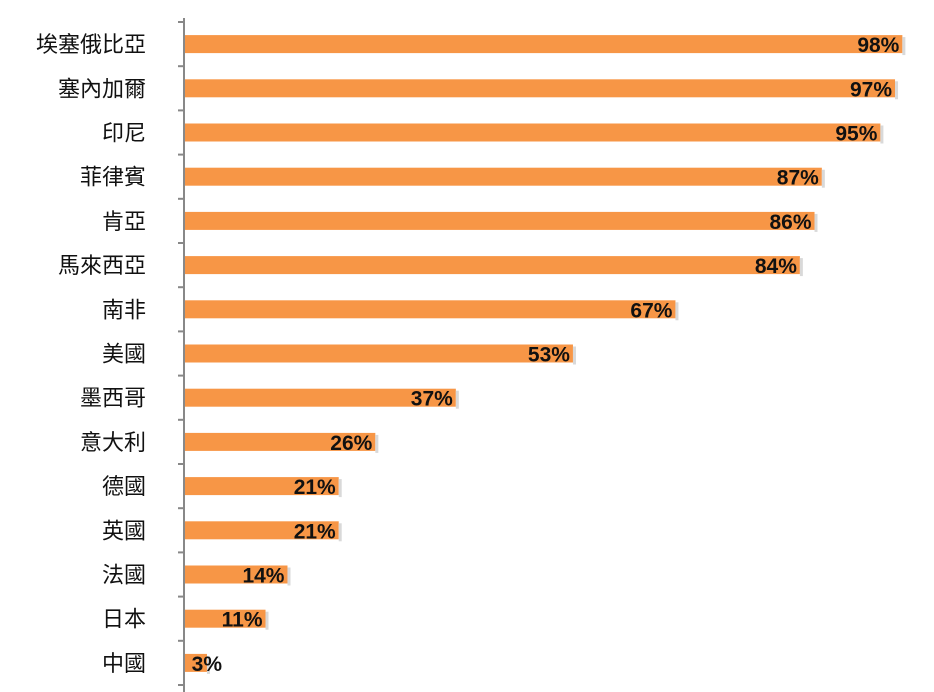  What do you see at coordinates (102, 89) in the screenshot?
I see `category-label: 塞內加爾` at bounding box center [102, 89].